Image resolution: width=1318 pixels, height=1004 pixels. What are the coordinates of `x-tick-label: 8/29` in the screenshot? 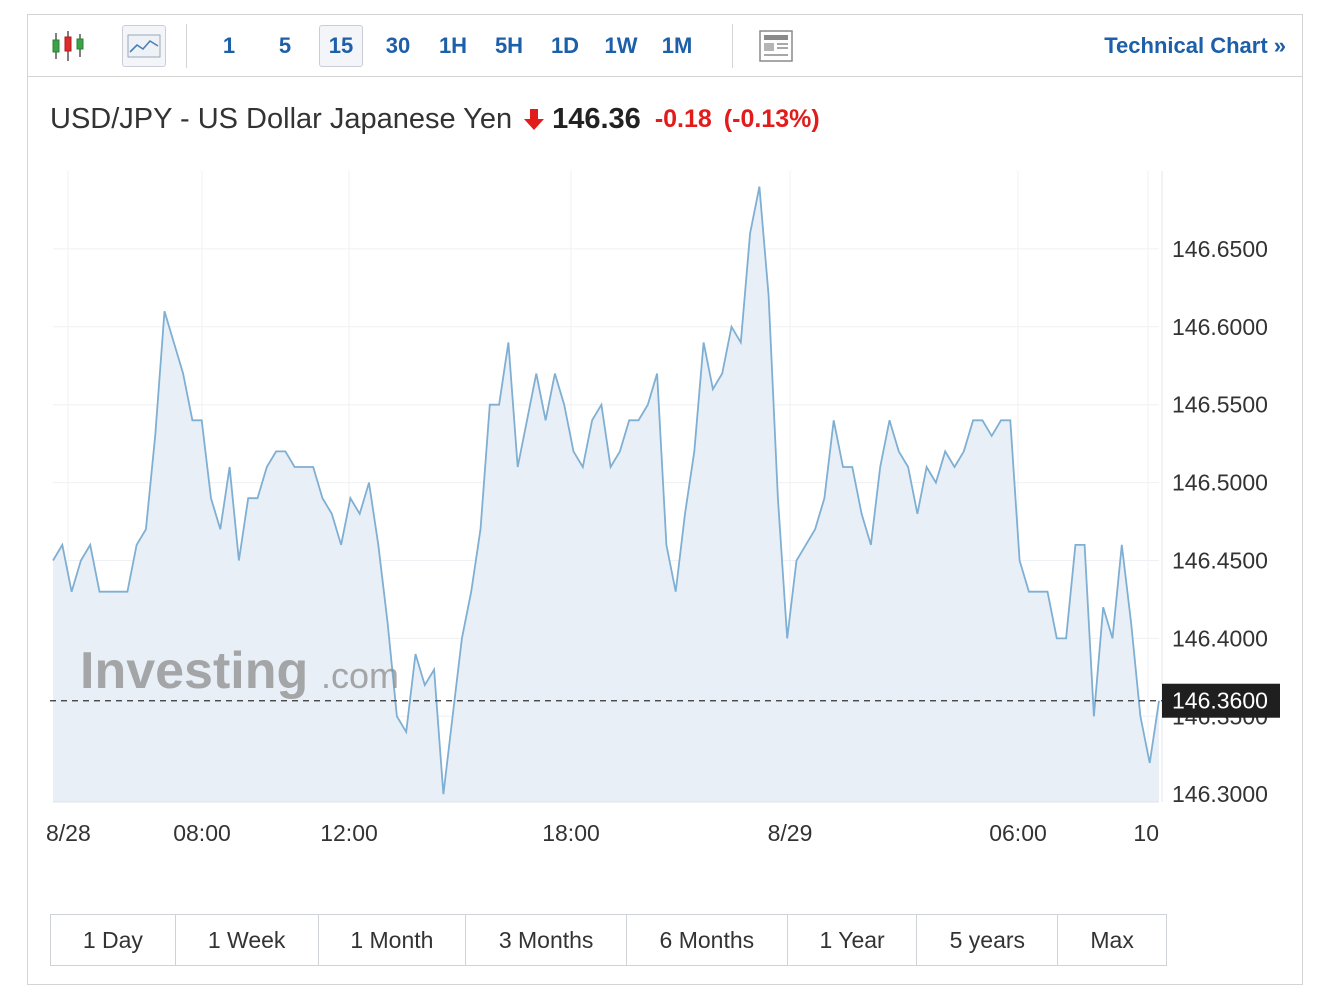 It's located at (790, 833).